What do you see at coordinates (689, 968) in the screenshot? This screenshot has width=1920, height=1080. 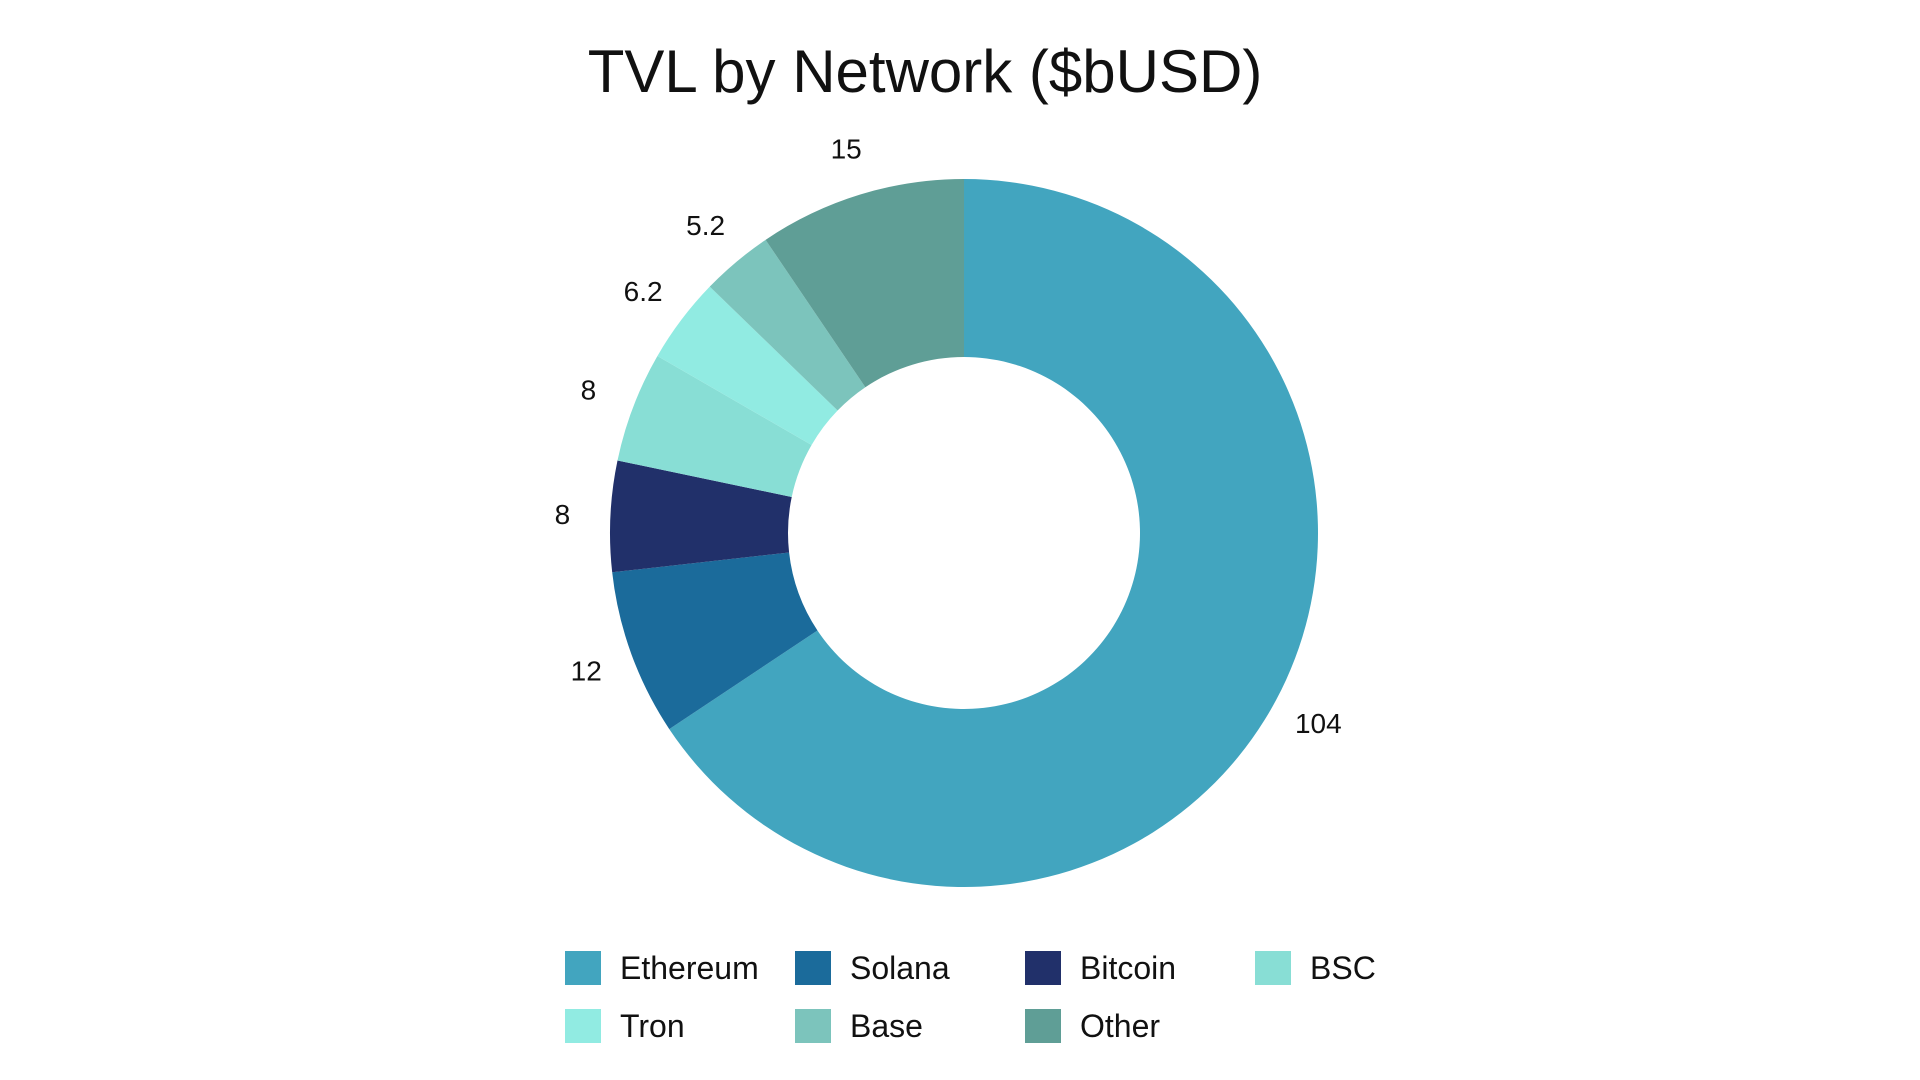 I see `legend-label-ethereum: Ethereum` at bounding box center [689, 968].